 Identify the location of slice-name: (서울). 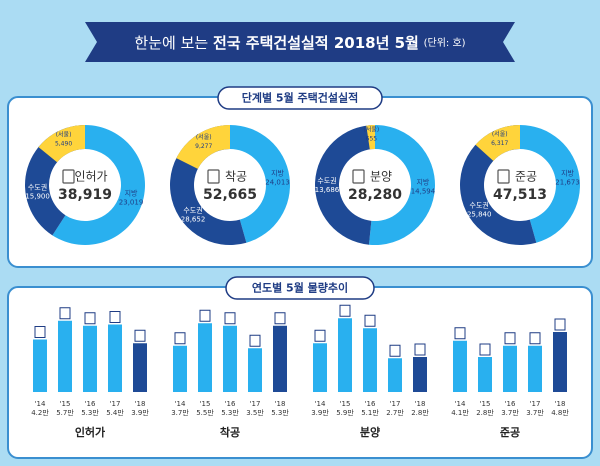
(371, 130).